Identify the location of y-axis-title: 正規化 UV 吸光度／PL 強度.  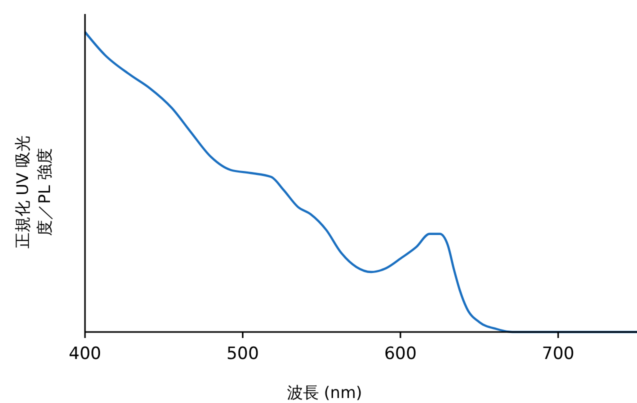
(33, 192).